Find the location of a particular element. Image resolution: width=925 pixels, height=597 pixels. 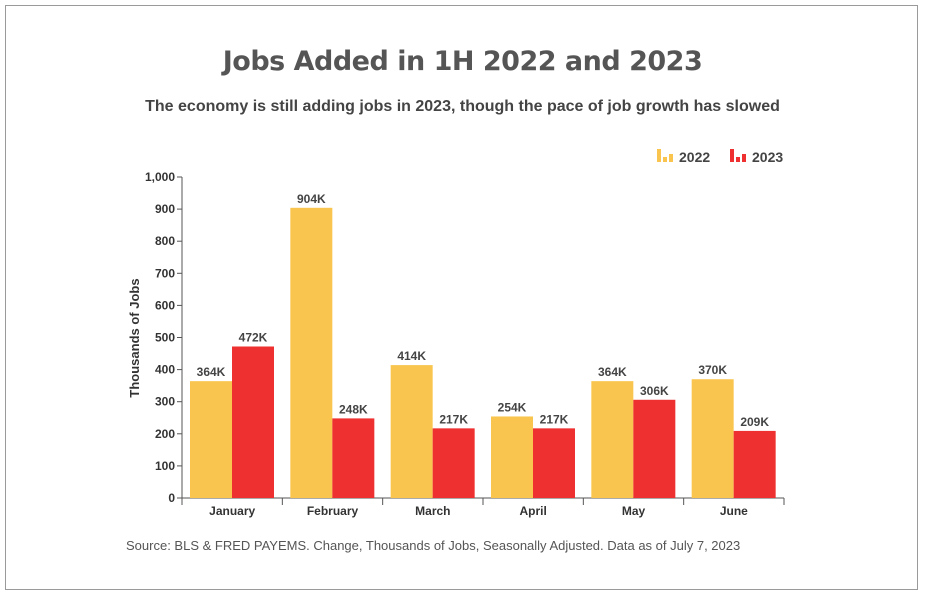

y-tick-label: 1,000 is located at coordinates (160, 177).